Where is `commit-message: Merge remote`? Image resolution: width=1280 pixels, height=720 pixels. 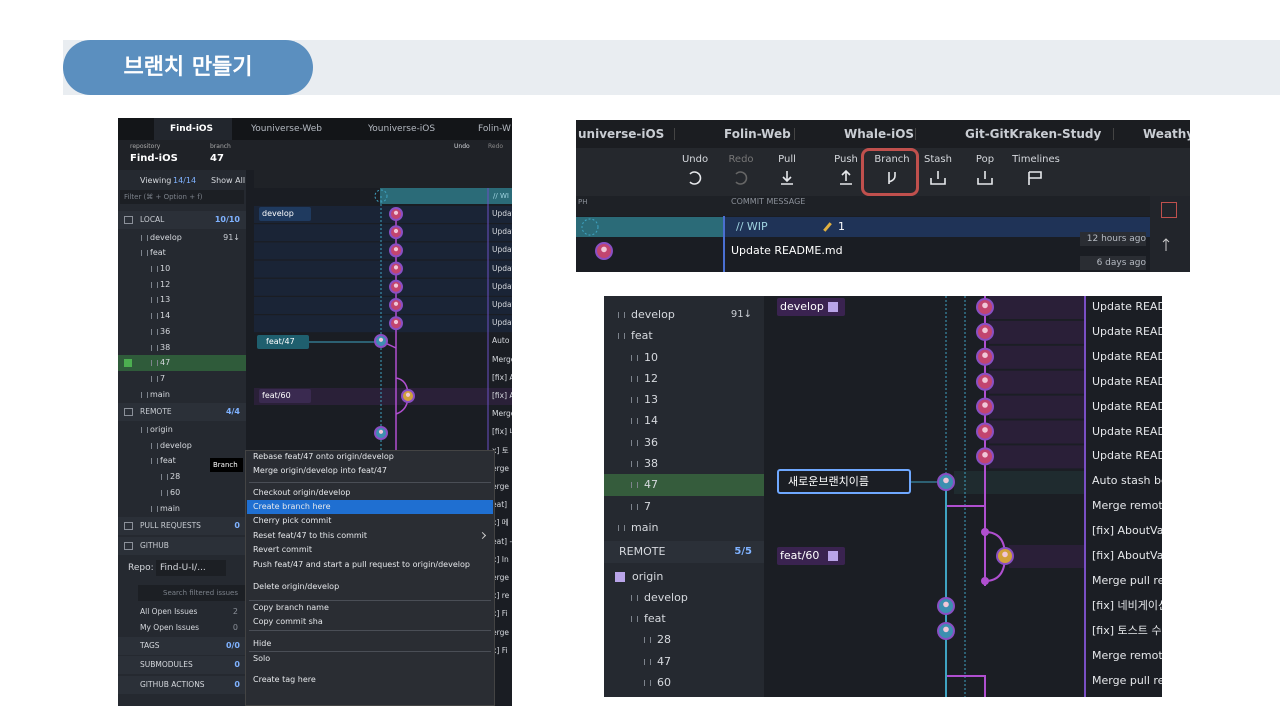 commit-message: Merge remote is located at coordinates (1127, 655).